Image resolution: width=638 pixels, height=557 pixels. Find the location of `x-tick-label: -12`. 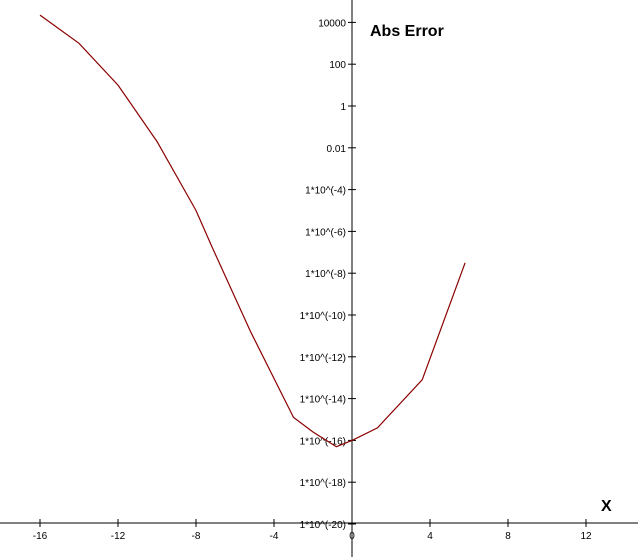

x-tick-label: -12 is located at coordinates (118, 536).